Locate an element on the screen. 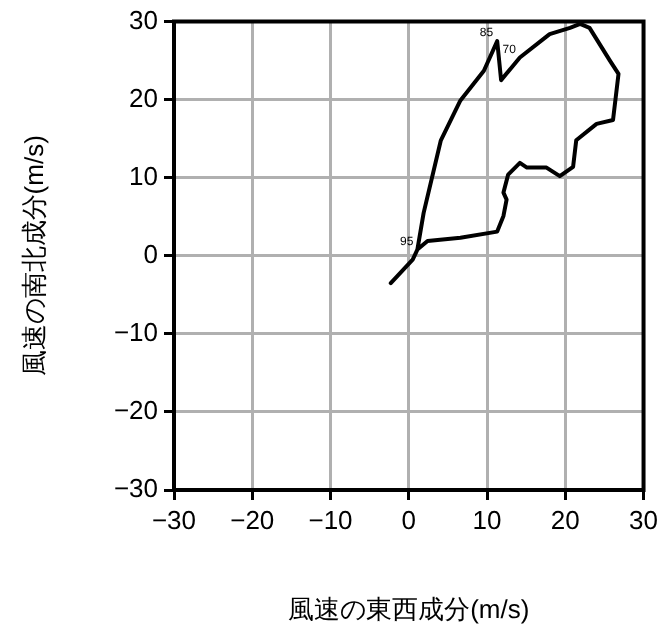  x-tick-label: 0 is located at coordinates (408, 519).